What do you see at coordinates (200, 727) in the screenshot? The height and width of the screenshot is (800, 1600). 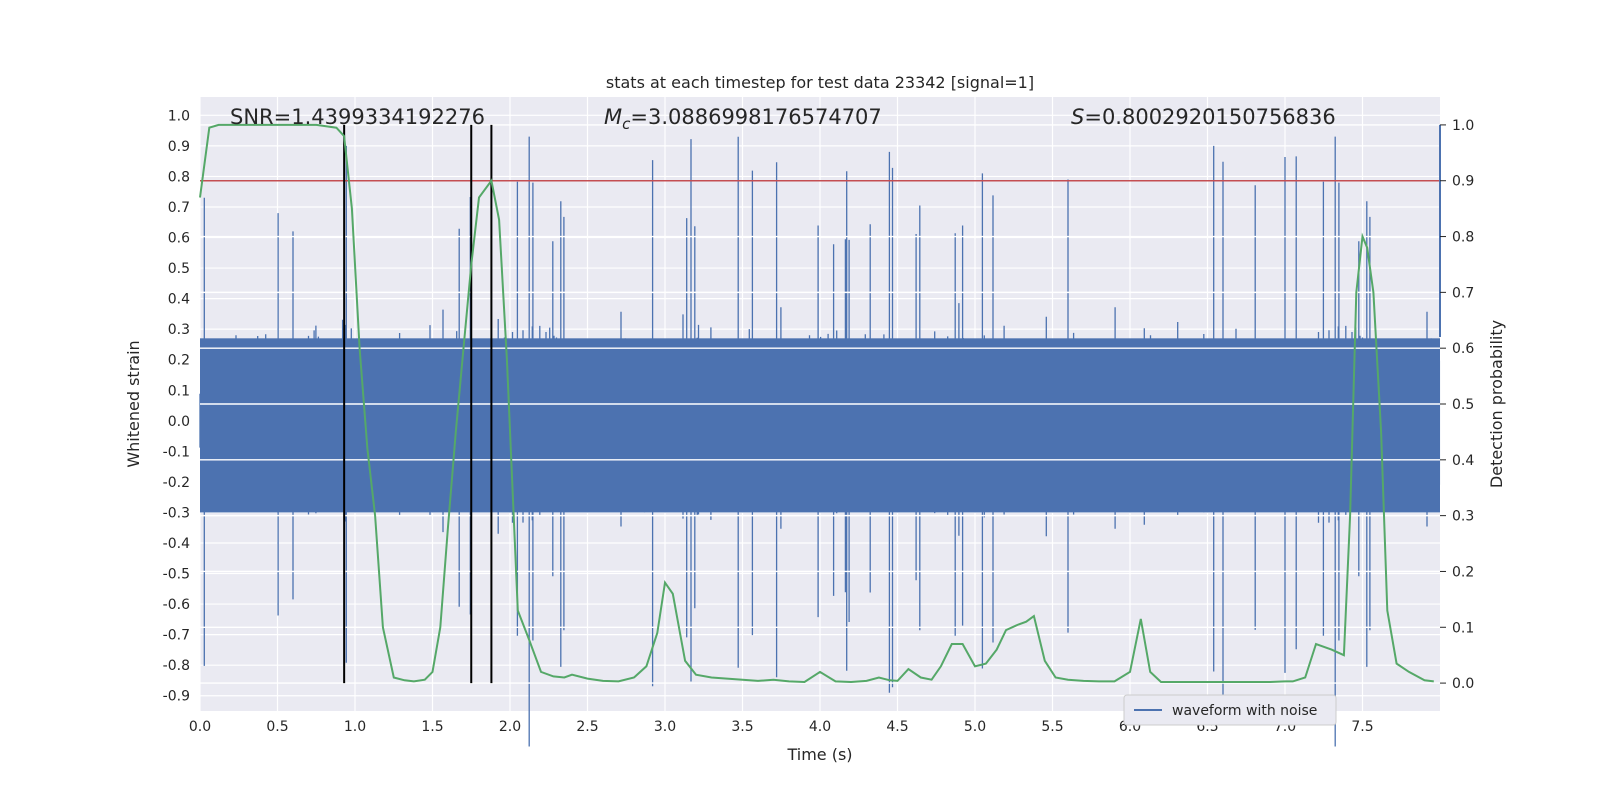 I see `x-tick-label: 0.0` at bounding box center [200, 727].